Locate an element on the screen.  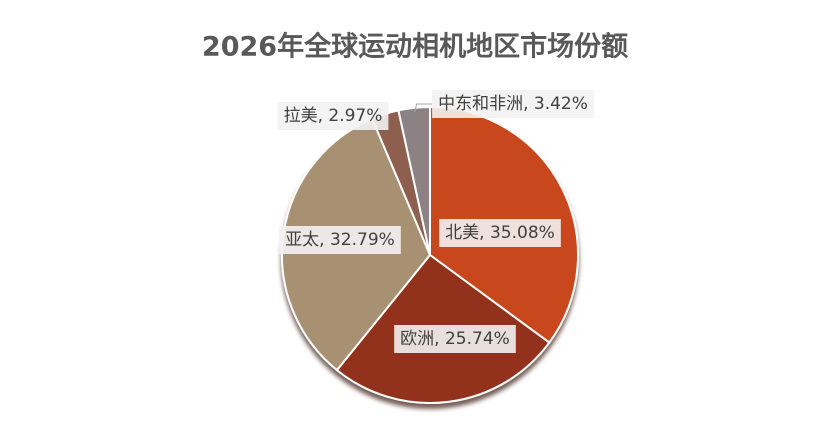
data-label: 欧洲, 25.74% is located at coordinates (455, 339).